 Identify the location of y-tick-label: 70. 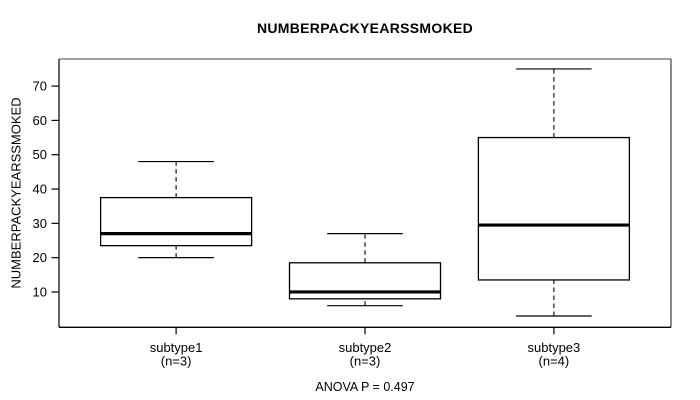
(40, 86).